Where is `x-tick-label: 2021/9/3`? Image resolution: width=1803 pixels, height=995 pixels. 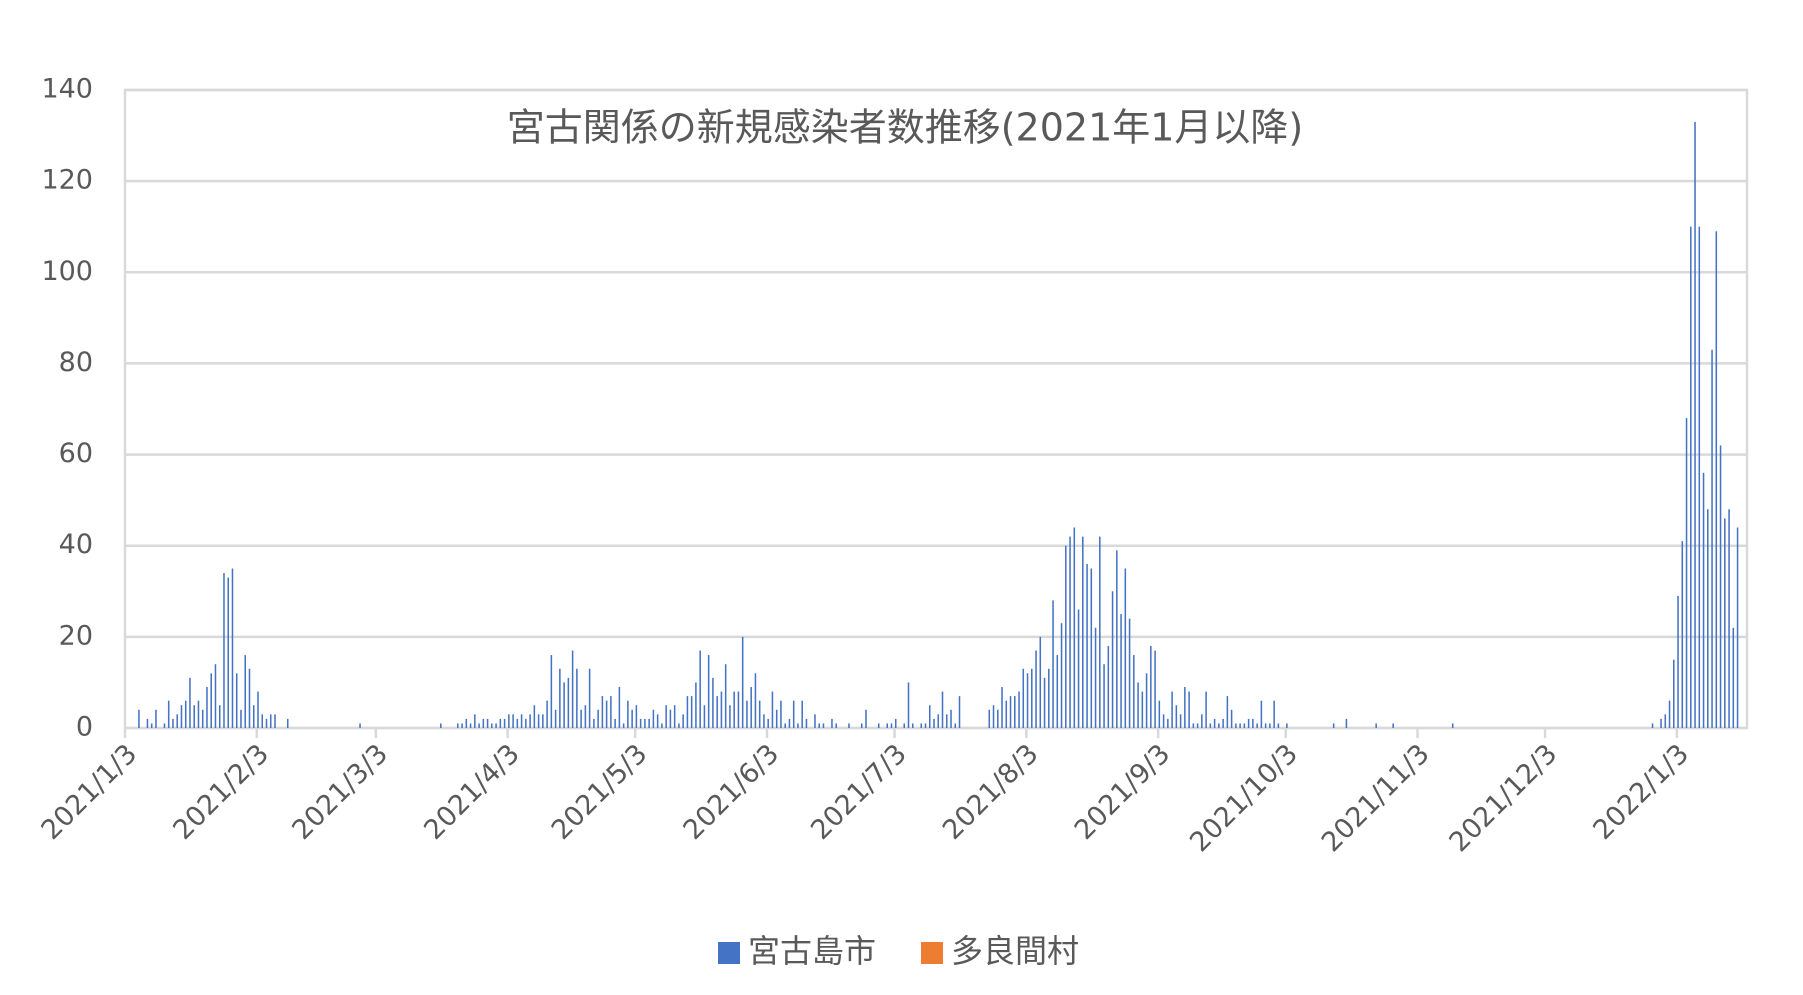 x-tick-label: 2021/9/3 is located at coordinates (1123, 792).